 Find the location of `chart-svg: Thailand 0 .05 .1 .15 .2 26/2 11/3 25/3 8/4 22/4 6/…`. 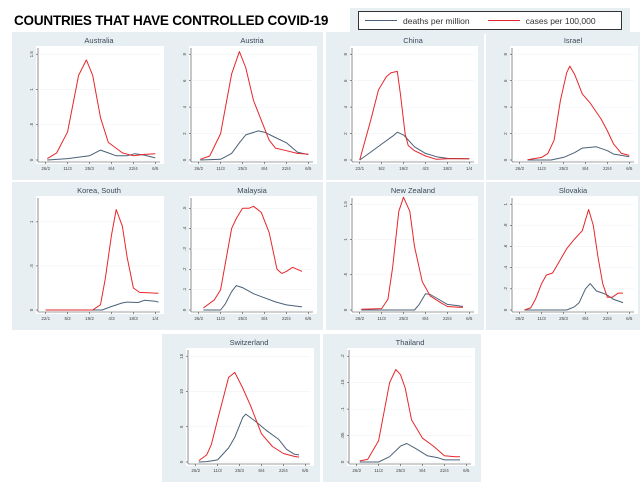

chart-svg: Thailand 0 .05 .1 .15 .2 26/2 11/3 25/3 8/4 22/4 6/… is located at coordinates (407, 405).